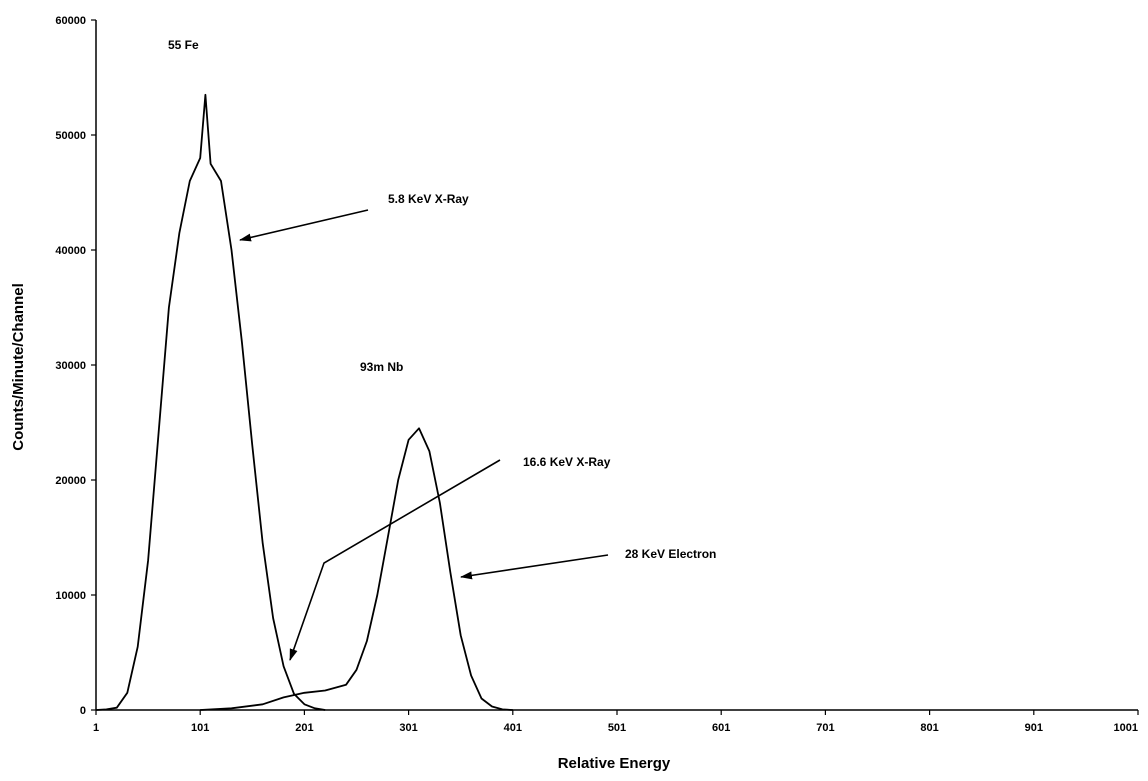 This screenshot has height=781, width=1148. I want to click on arrow-58kev, so click(304, 225).